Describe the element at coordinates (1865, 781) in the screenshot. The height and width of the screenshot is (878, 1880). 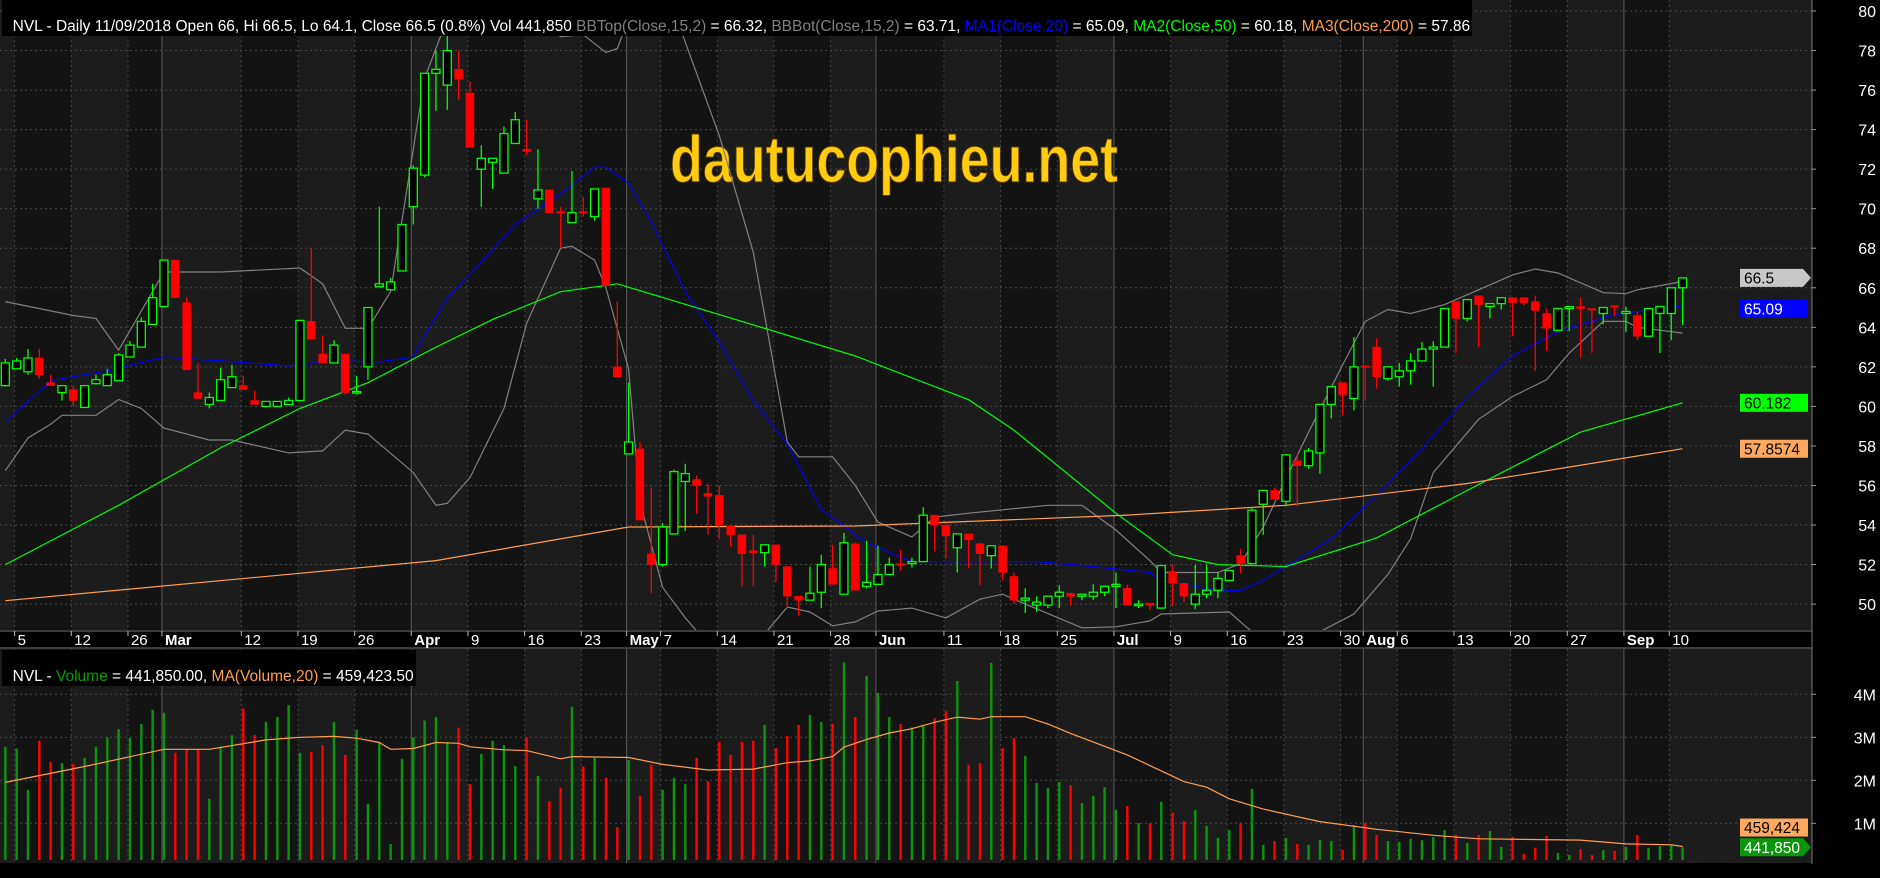
I see `volume-tick-label: 2M` at that location.